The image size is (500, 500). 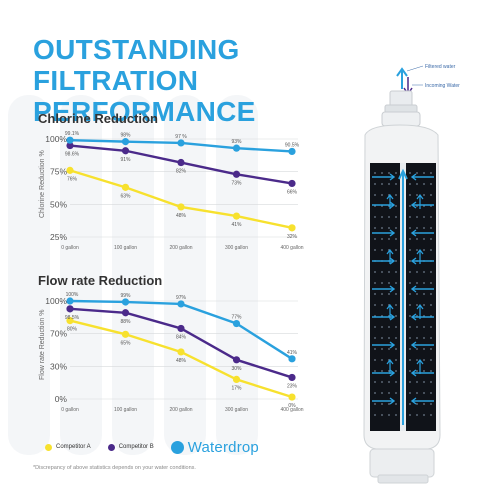 What do you see at coordinates (125, 322) in the screenshot?
I see `data-label-competitor-b: 88%` at bounding box center [125, 322].